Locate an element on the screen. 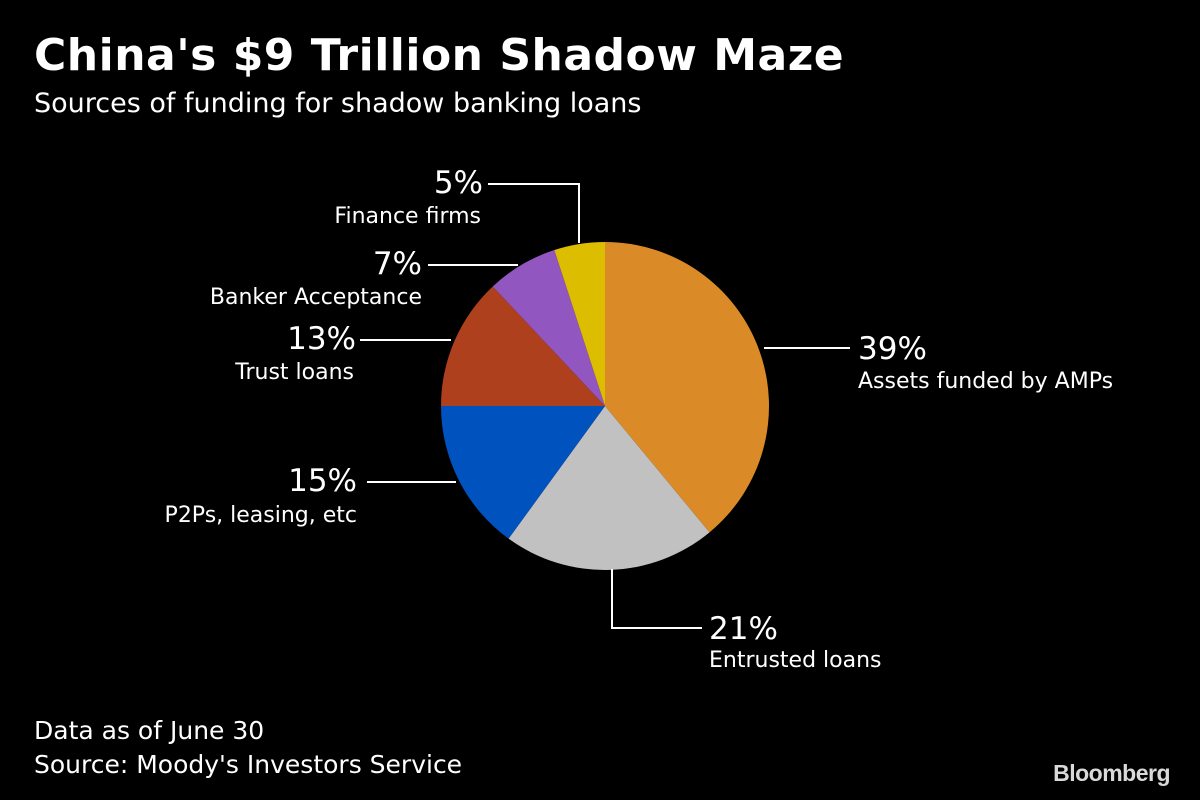 This screenshot has width=1200, height=800. pie-slice-entrusted-loans is located at coordinates (609, 488).